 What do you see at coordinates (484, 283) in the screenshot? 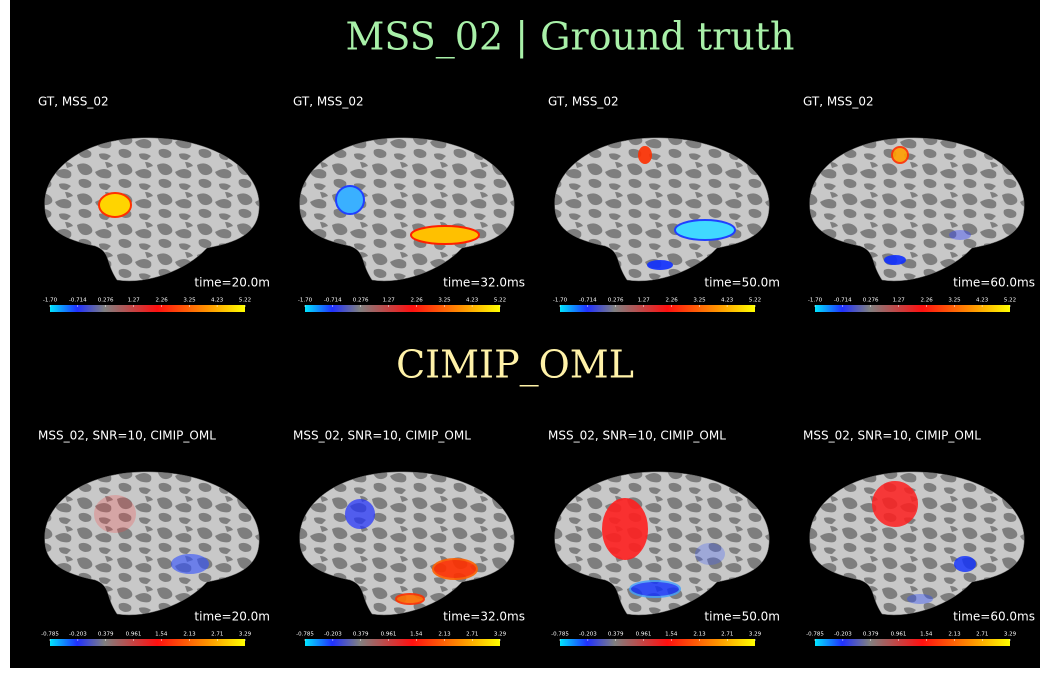
I see `time-label: time=32.0ms` at bounding box center [484, 283].